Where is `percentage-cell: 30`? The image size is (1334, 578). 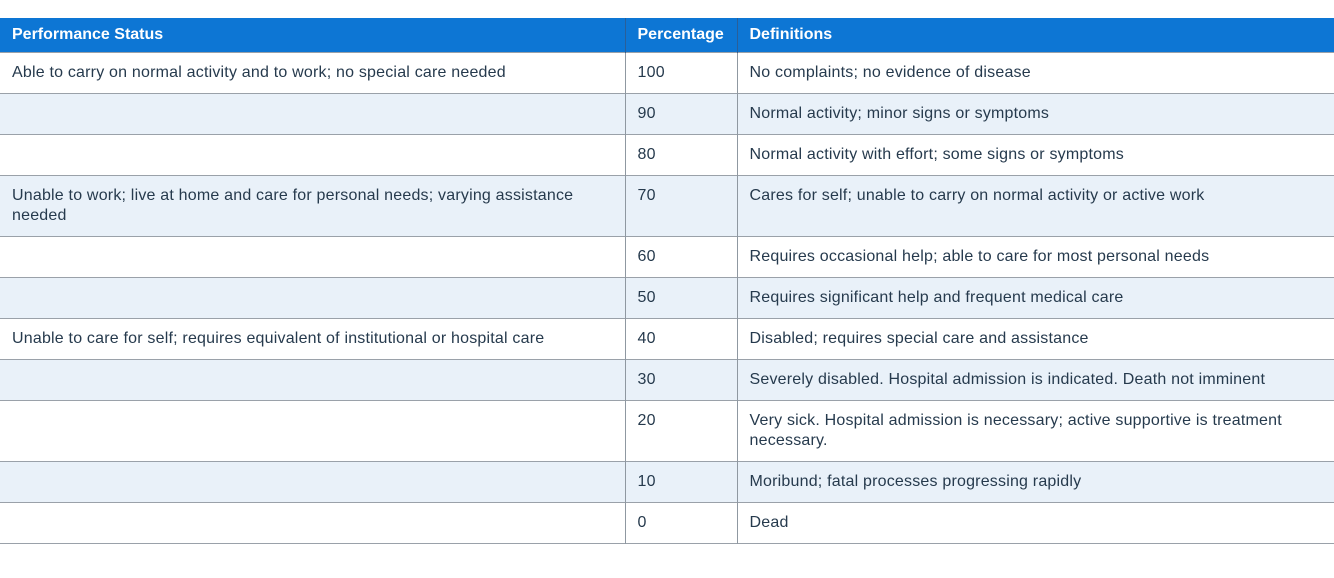 percentage-cell: 30 is located at coordinates (681, 380).